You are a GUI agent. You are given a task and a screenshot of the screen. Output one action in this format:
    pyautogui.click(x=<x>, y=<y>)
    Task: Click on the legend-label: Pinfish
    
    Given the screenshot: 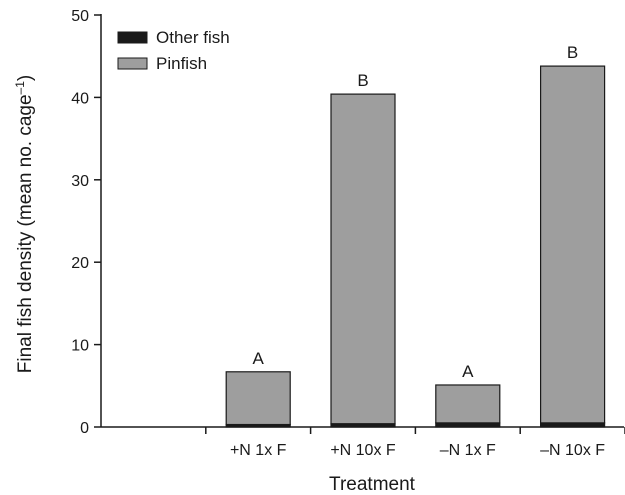 What is the action you would take?
    pyautogui.click(x=181, y=63)
    